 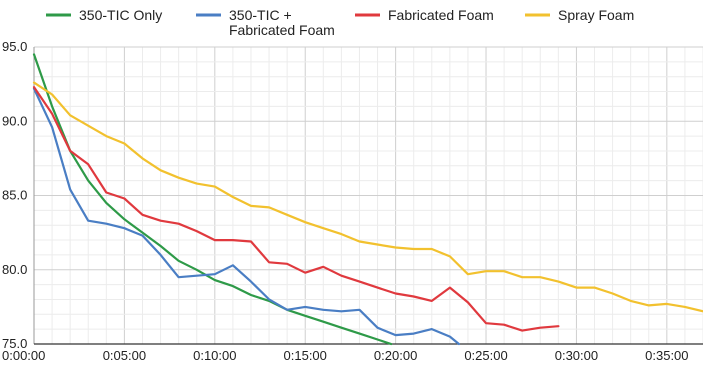 I want to click on y-tick-label: 75.0, so click(x=14, y=343).